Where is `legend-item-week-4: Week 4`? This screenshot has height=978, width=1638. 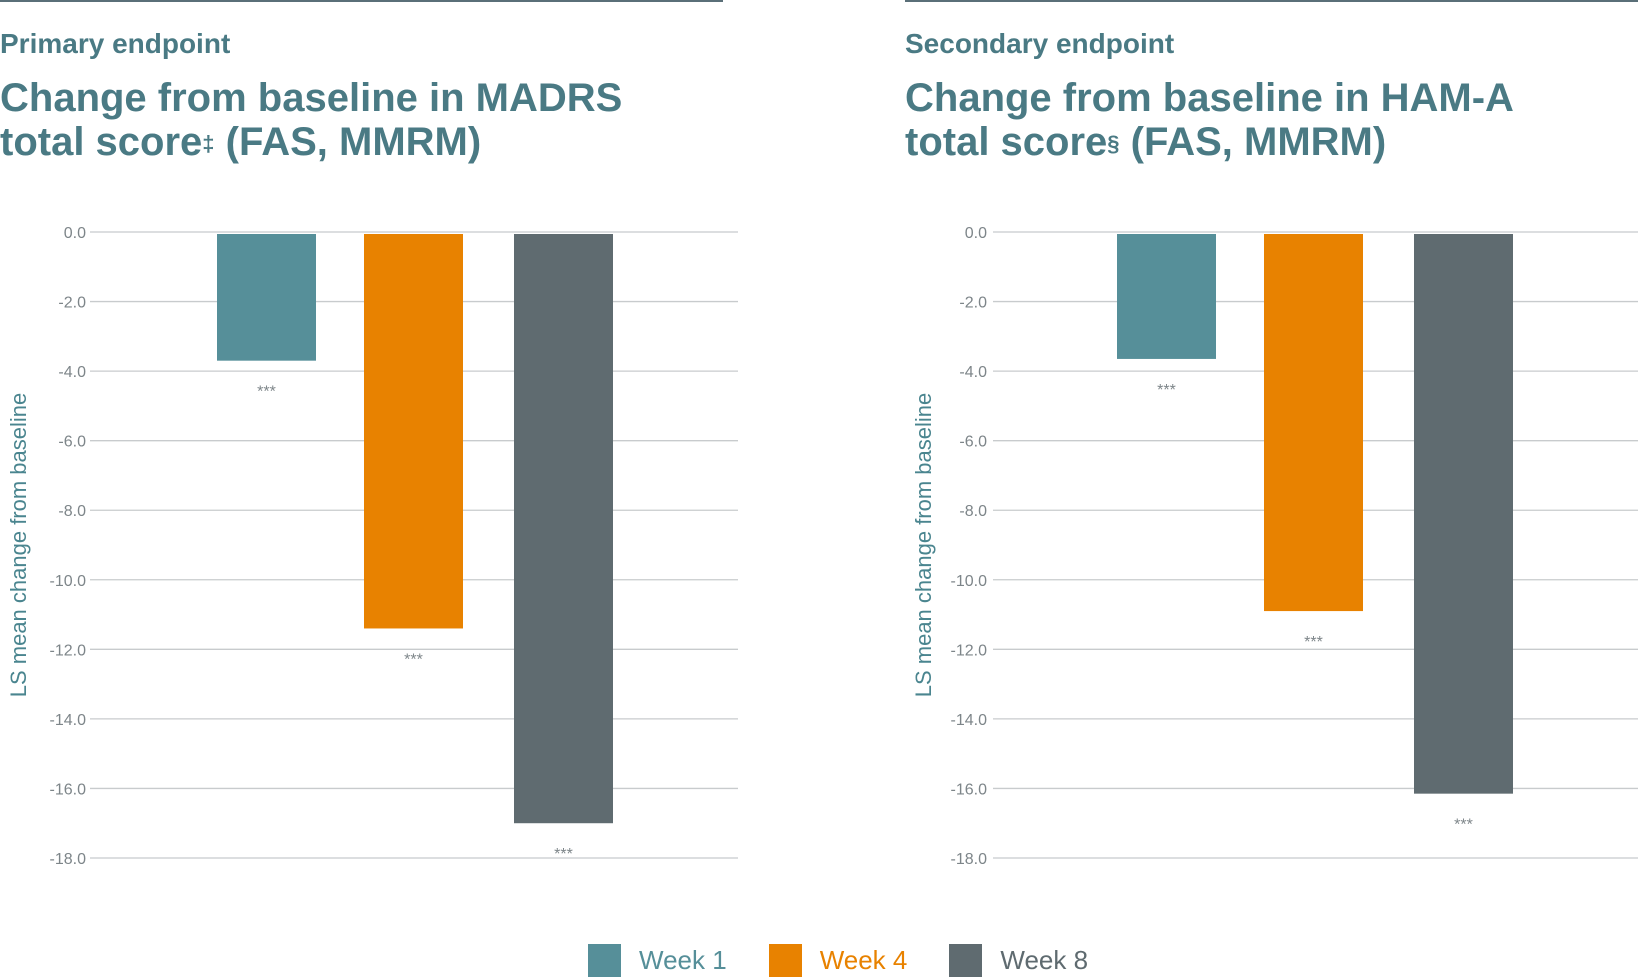 legend-item-week-4: Week 4 is located at coordinates (838, 960).